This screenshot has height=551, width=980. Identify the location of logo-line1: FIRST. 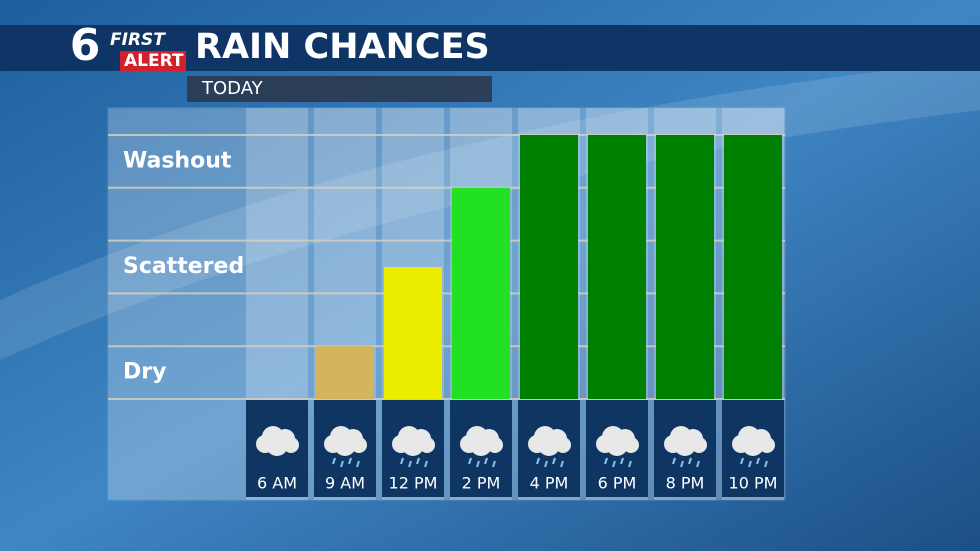
(138, 40).